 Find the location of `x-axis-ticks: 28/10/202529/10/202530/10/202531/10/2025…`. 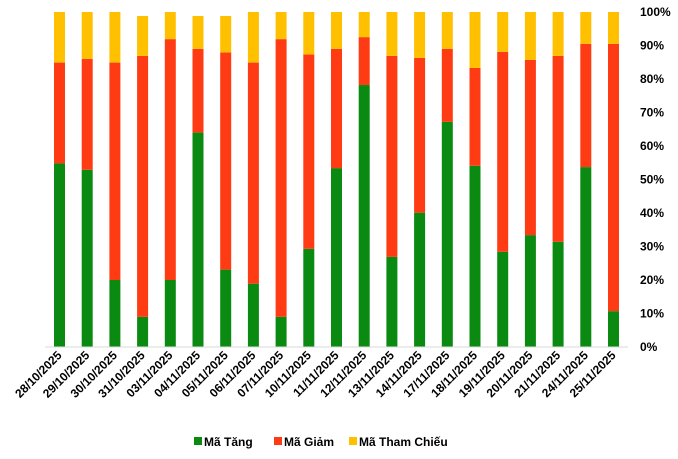

x-axis-ticks: 28/10/202529/10/202530/10/202531/10/2025… is located at coordinates (315, 374).